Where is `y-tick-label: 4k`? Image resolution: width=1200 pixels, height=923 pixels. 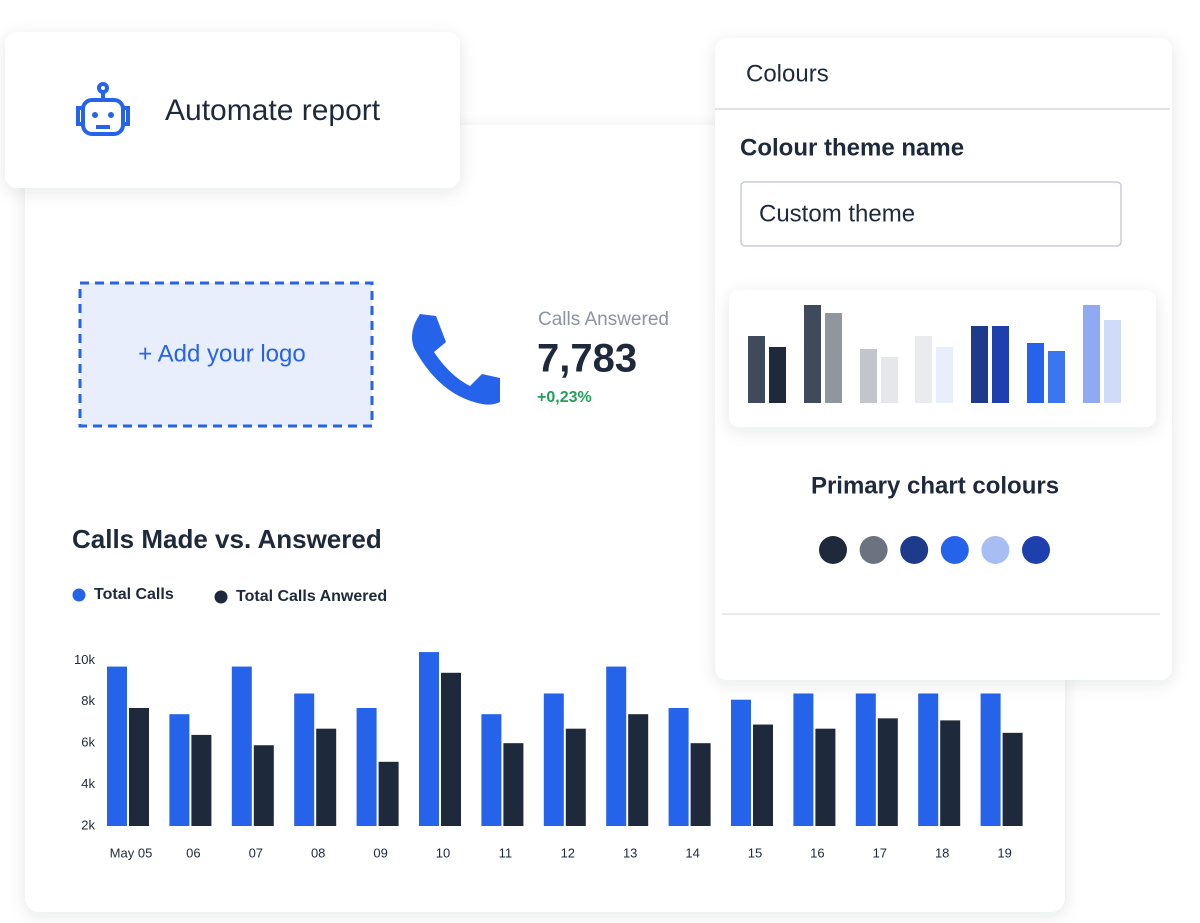
y-tick-label: 4k is located at coordinates (88, 783).